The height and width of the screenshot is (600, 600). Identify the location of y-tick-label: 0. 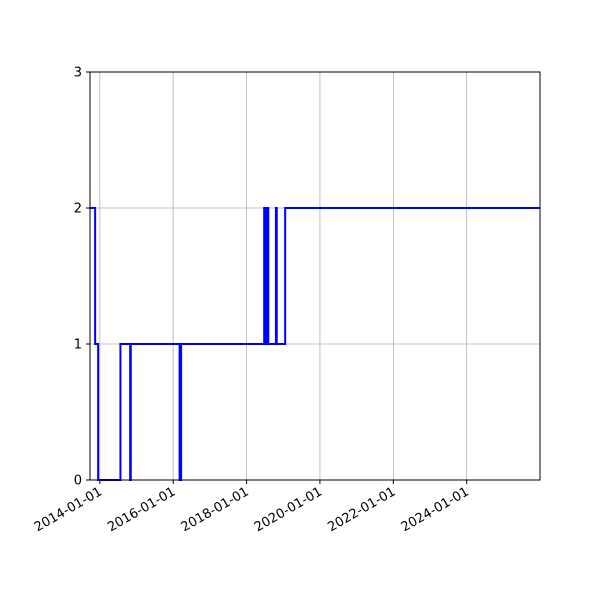
(78, 481).